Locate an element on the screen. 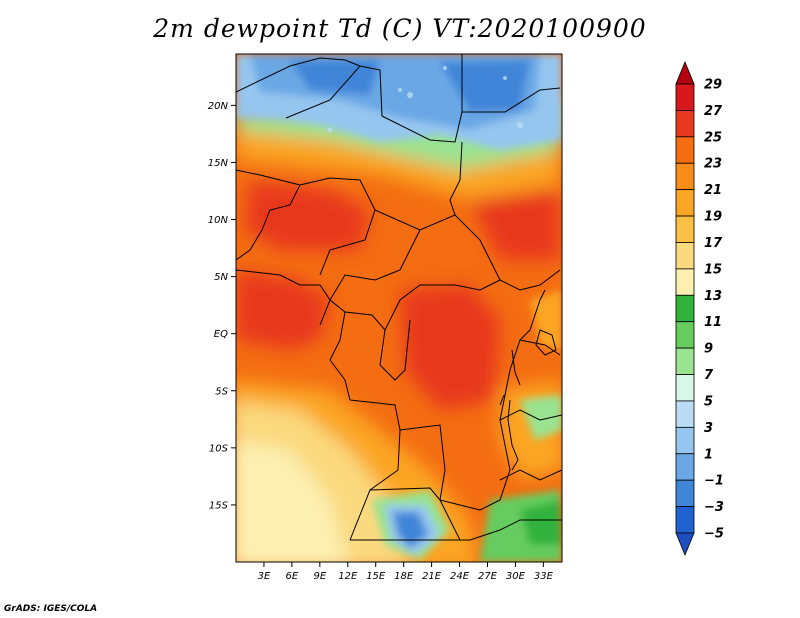  lon-tick-label: 6E is located at coordinates (292, 576).